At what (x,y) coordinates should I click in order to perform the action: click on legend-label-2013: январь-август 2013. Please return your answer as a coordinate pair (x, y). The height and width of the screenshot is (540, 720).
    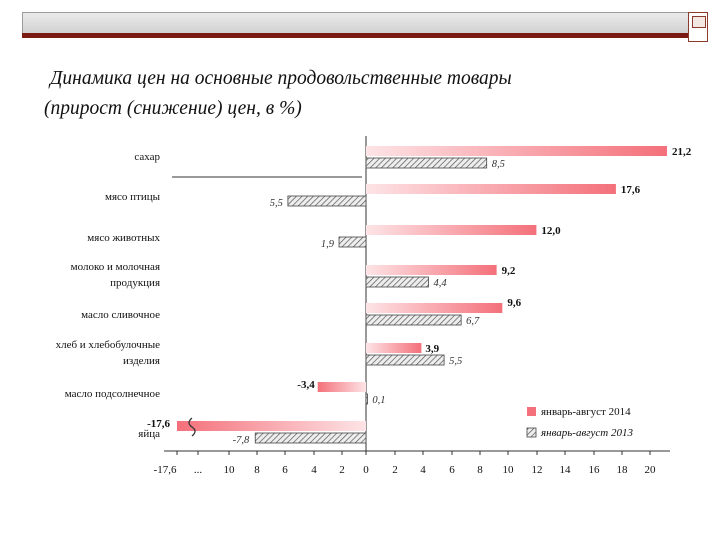
    Looking at the image, I should click on (586, 433).